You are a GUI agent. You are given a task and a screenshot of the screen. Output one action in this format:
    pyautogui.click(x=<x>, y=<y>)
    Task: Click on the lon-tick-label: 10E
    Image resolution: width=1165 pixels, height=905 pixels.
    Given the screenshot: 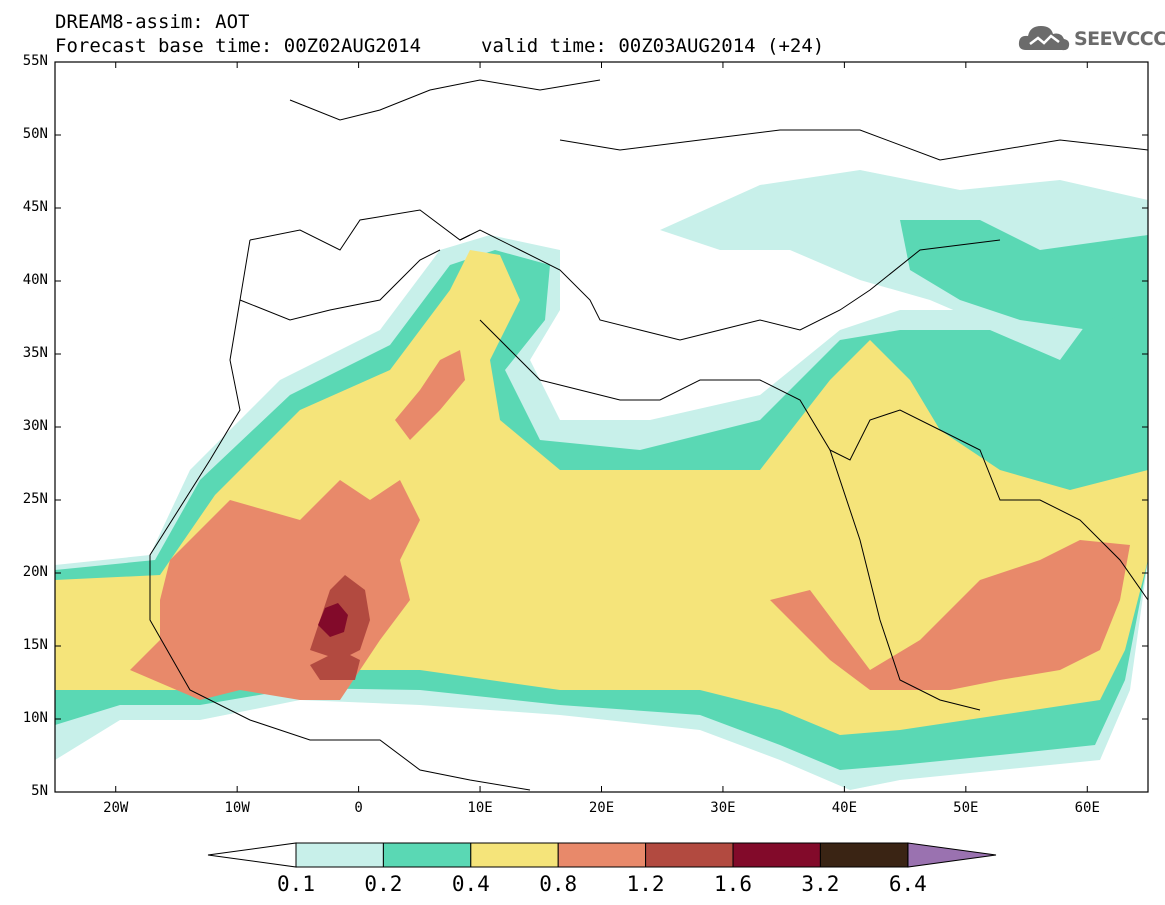 What is the action you would take?
    pyautogui.click(x=480, y=808)
    